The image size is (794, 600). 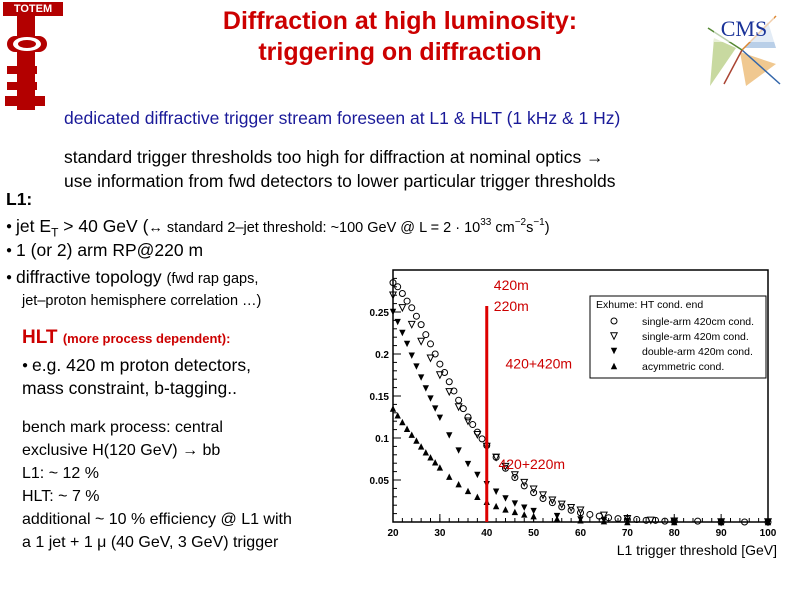 What do you see at coordinates (768, 533) in the screenshot?
I see `x-tick-label: 100` at bounding box center [768, 533].